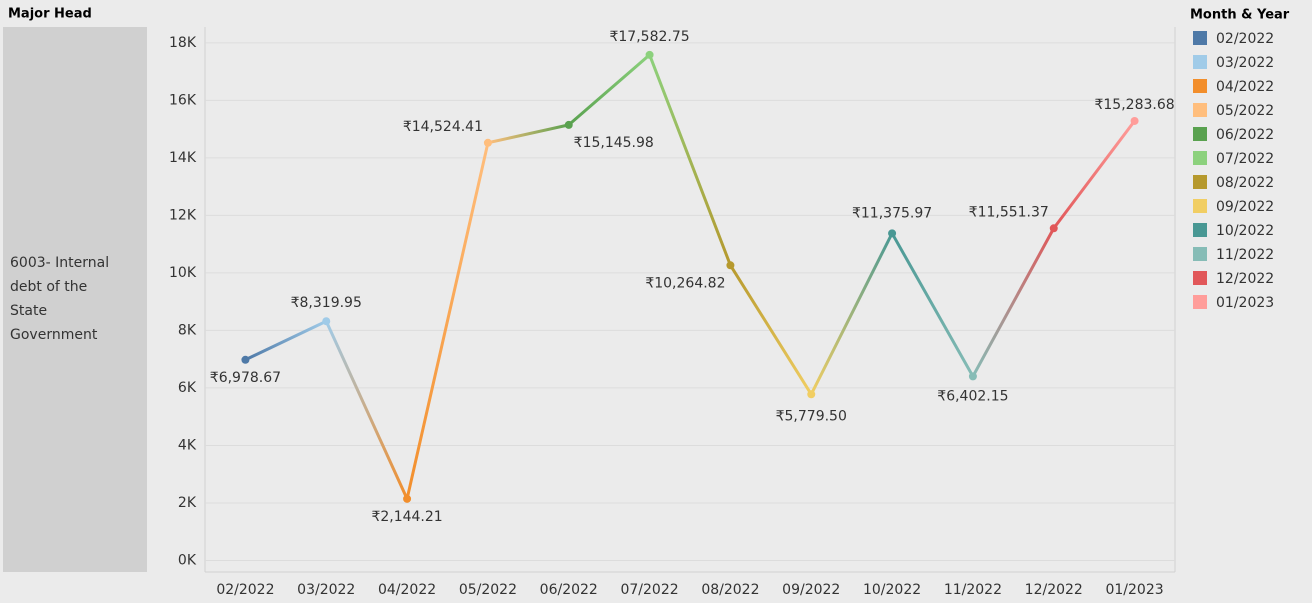 This screenshot has width=1312, height=603. Describe the element at coordinates (187, 445) in the screenshot. I see `y-tick-label: 4K` at that location.